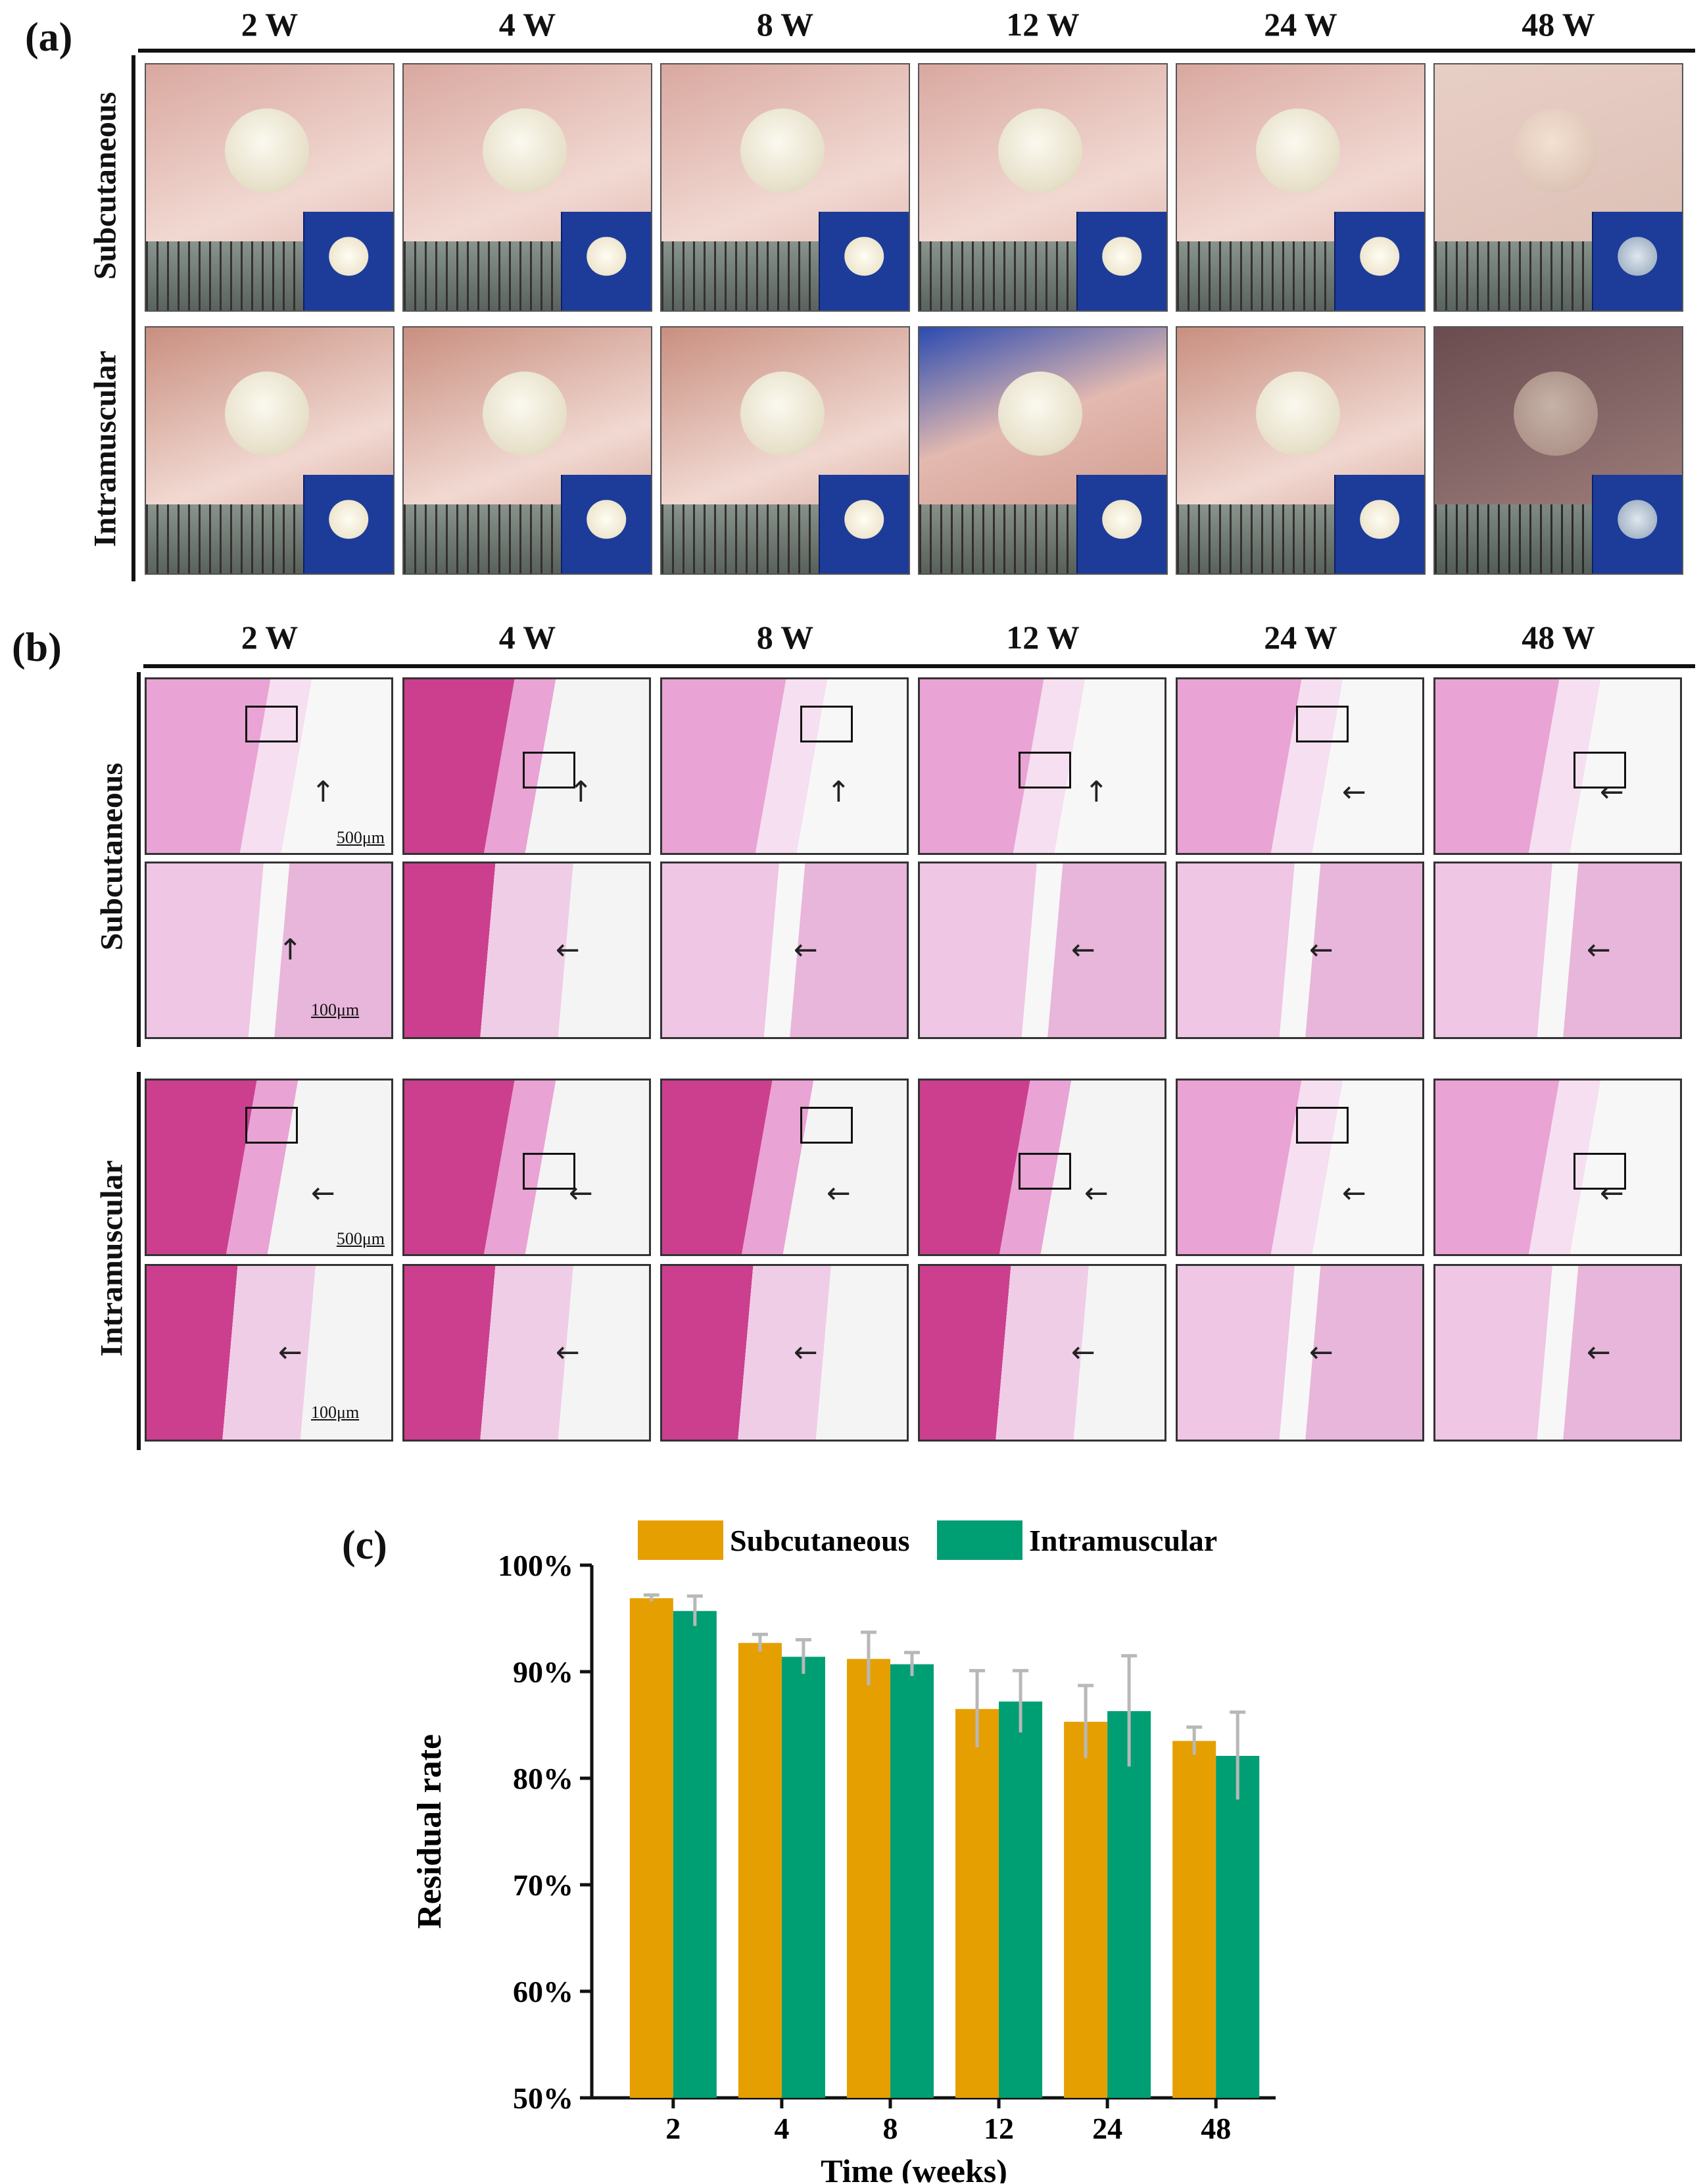  What do you see at coordinates (1216, 2128) in the screenshot?
I see `x-tick-label: 48` at bounding box center [1216, 2128].